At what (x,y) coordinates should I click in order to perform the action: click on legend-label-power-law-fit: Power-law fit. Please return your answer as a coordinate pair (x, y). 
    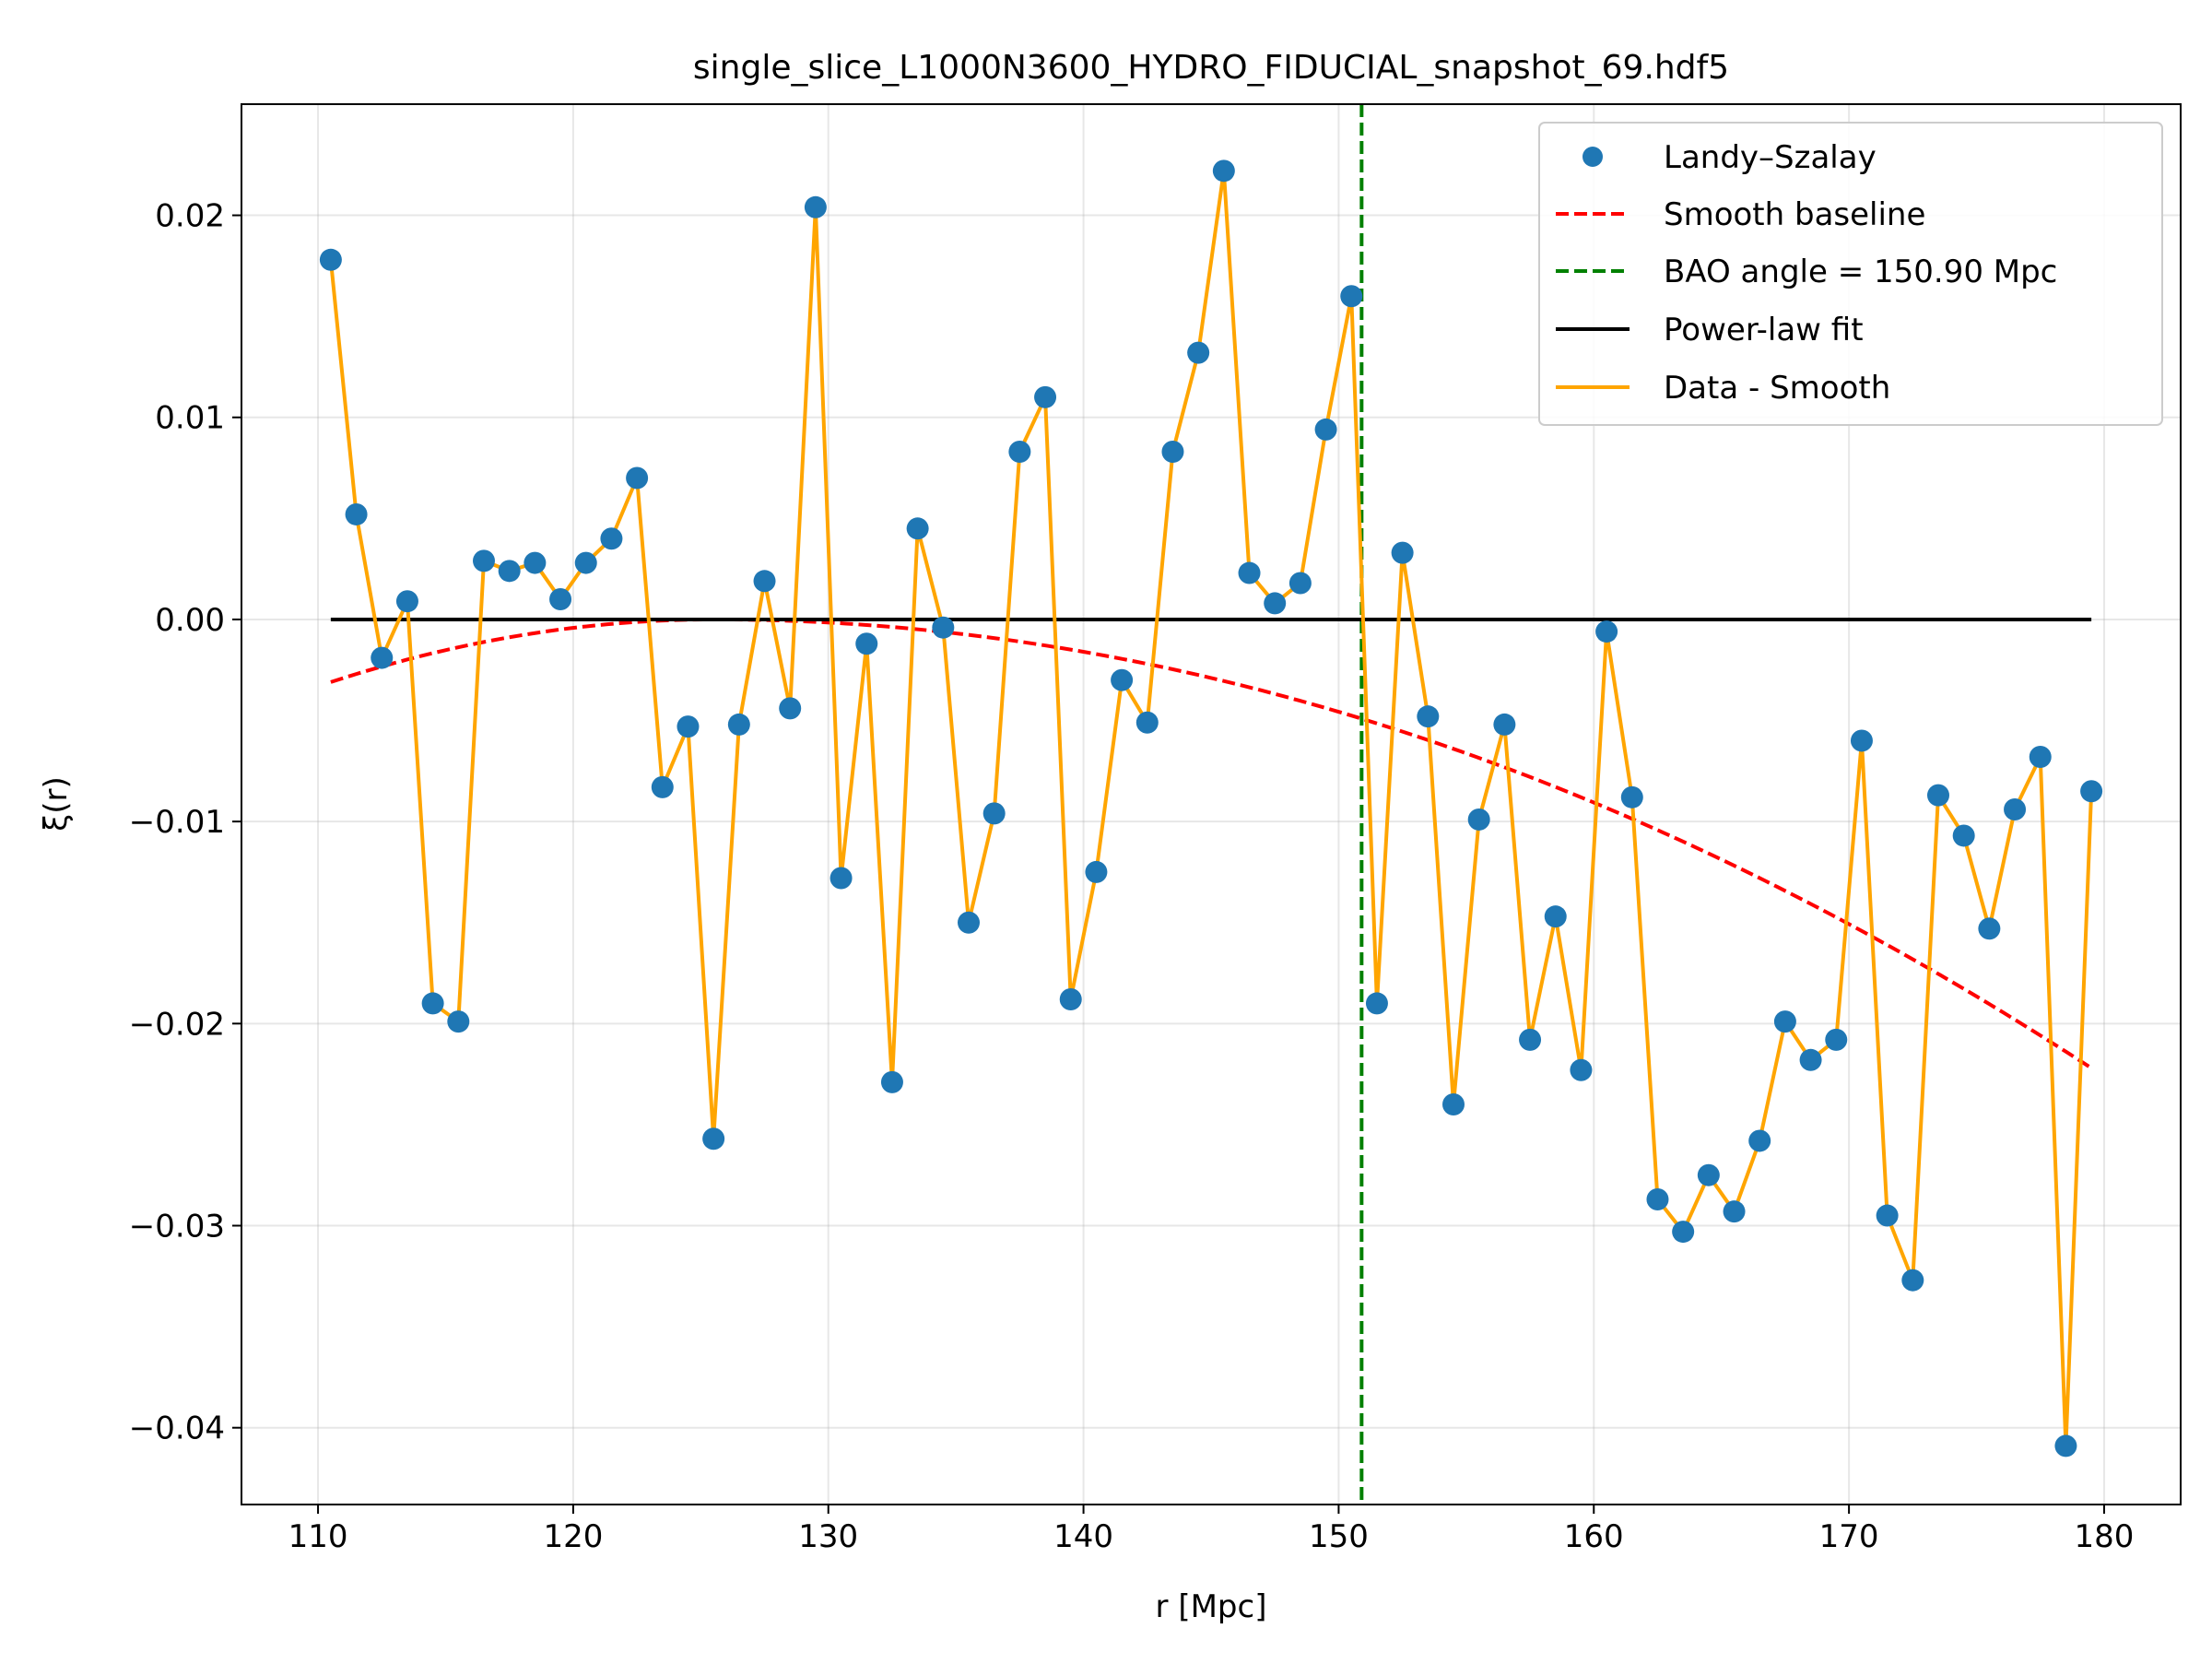
    Looking at the image, I should click on (1764, 330).